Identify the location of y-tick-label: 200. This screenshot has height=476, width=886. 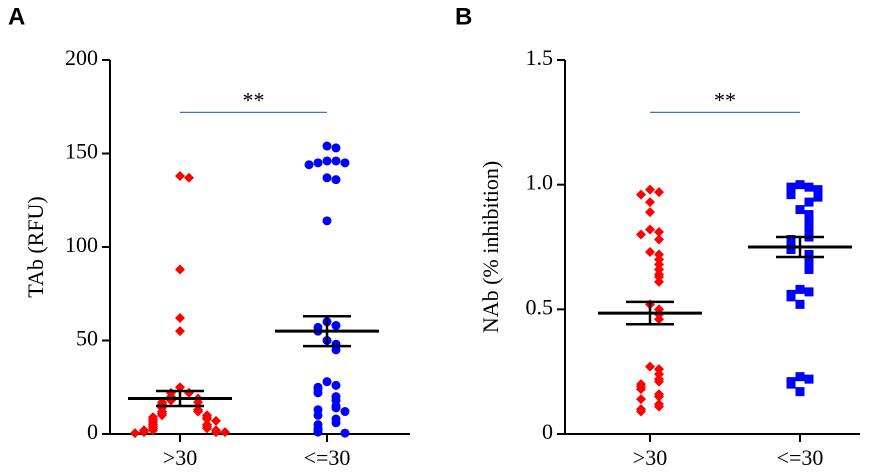
(81, 57).